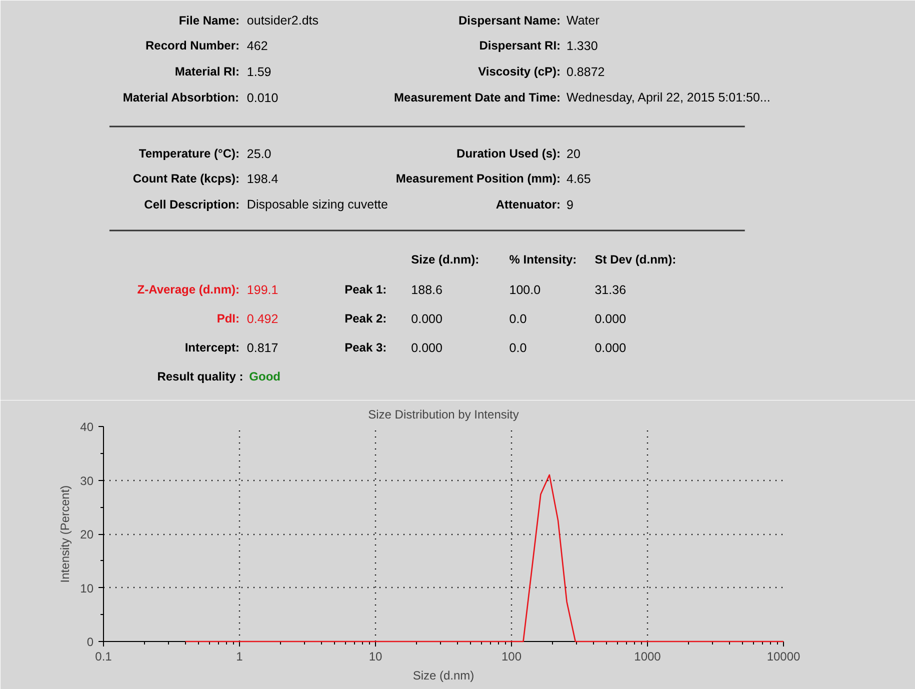 This screenshot has height=689, width=915. Describe the element at coordinates (259, 154) in the screenshot. I see `text: 25.0` at that location.